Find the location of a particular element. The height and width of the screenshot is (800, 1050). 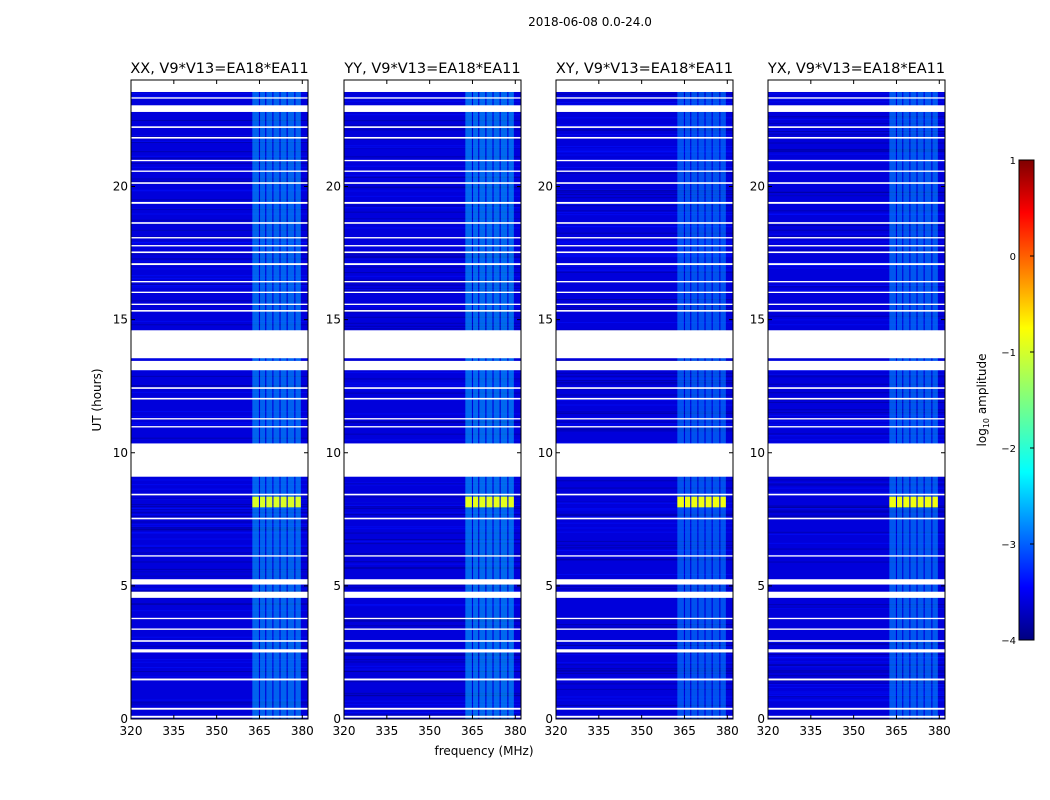

x-tick-label: 380 is located at coordinates (515, 731).